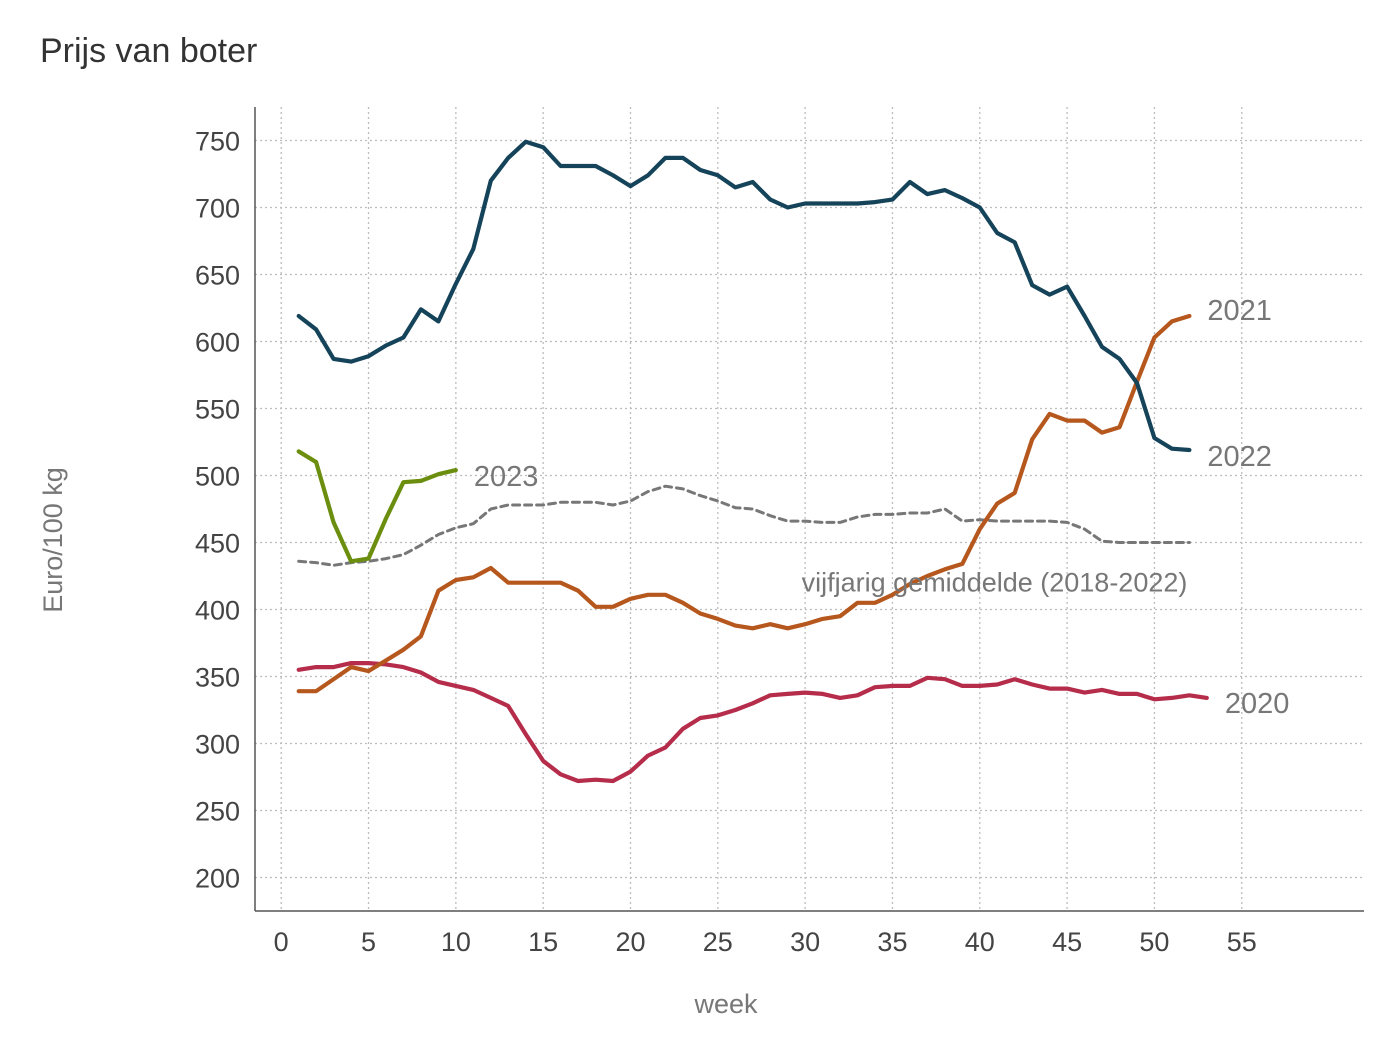  I want to click on y-tick-label: 450, so click(217, 544).